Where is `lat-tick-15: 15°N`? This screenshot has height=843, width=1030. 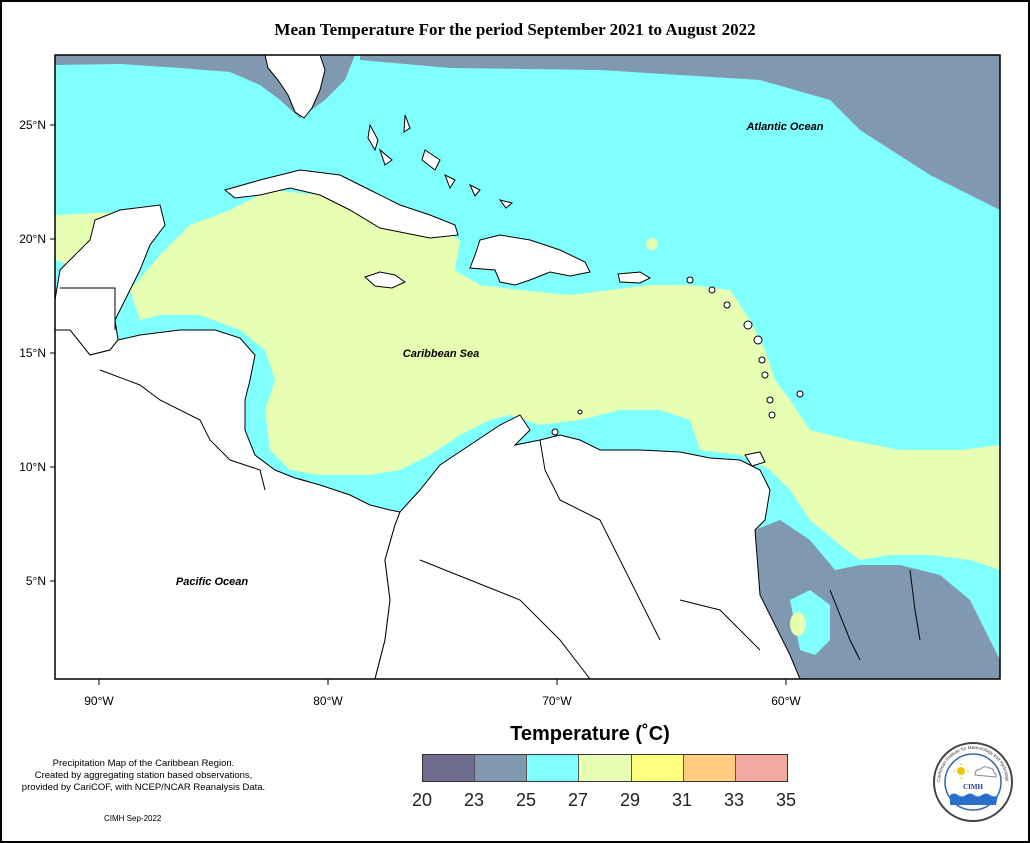 lat-tick-15: 15°N is located at coordinates (32, 353).